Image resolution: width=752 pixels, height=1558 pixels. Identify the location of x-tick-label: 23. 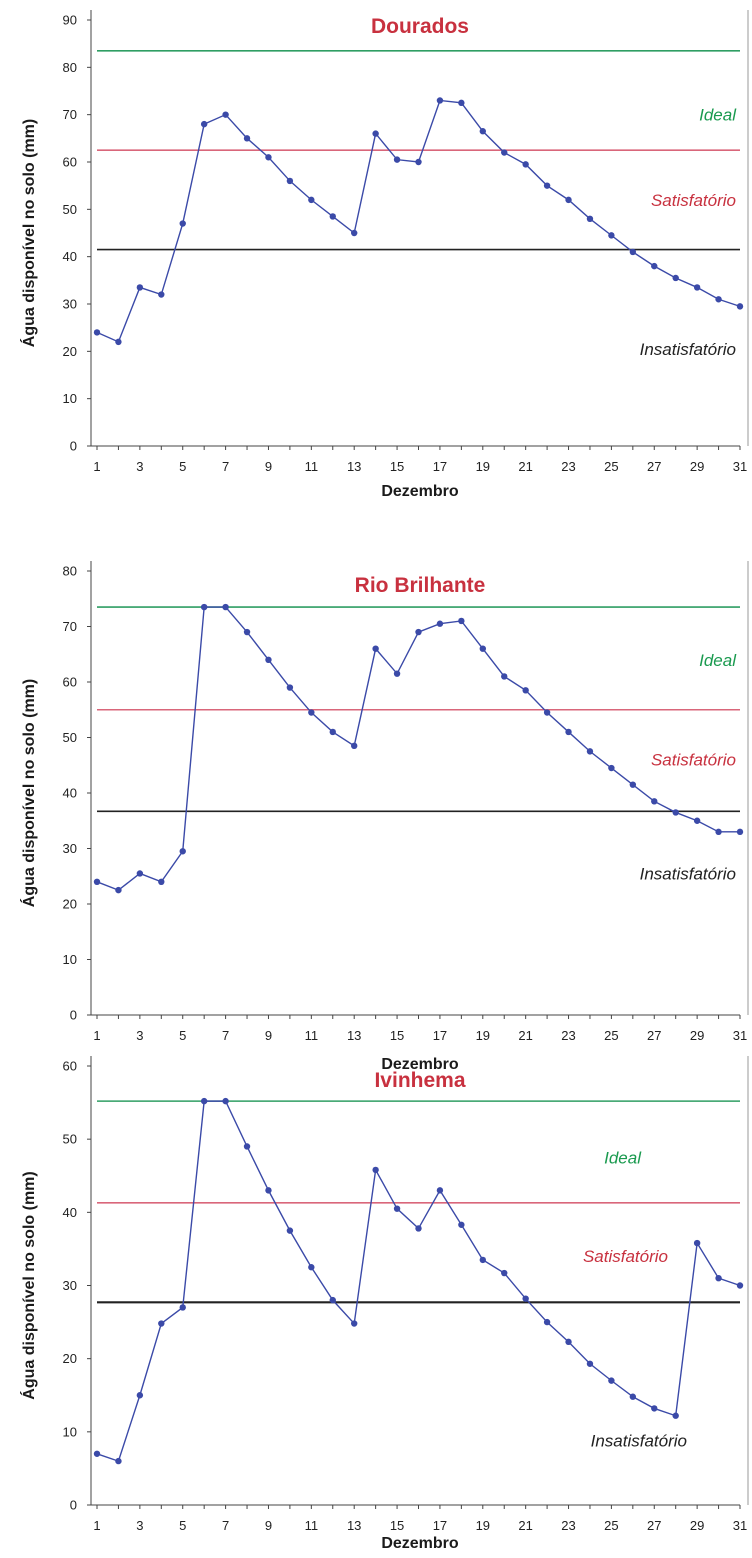
(568, 466).